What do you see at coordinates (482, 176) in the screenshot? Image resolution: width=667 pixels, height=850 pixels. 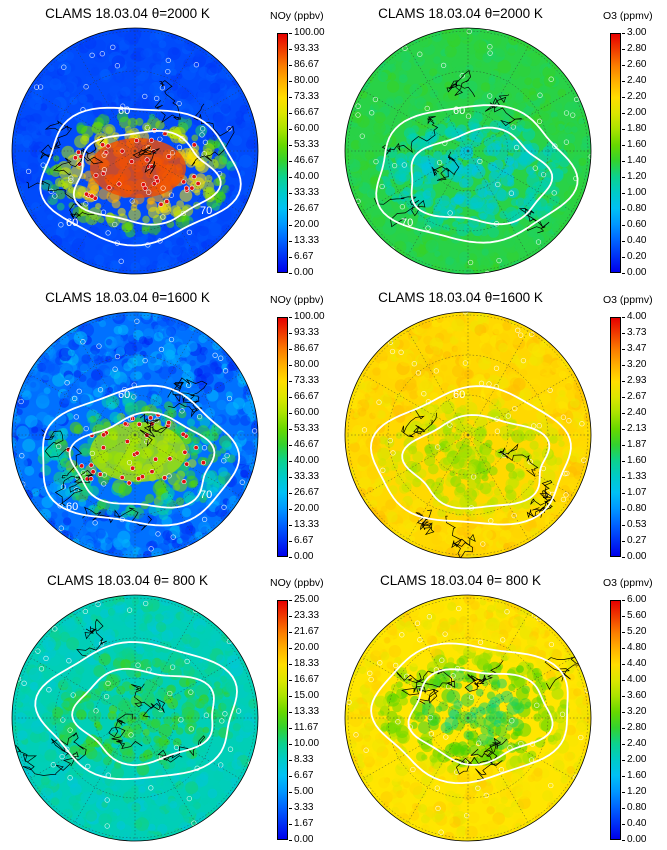 I see `contour-inner` at bounding box center [482, 176].